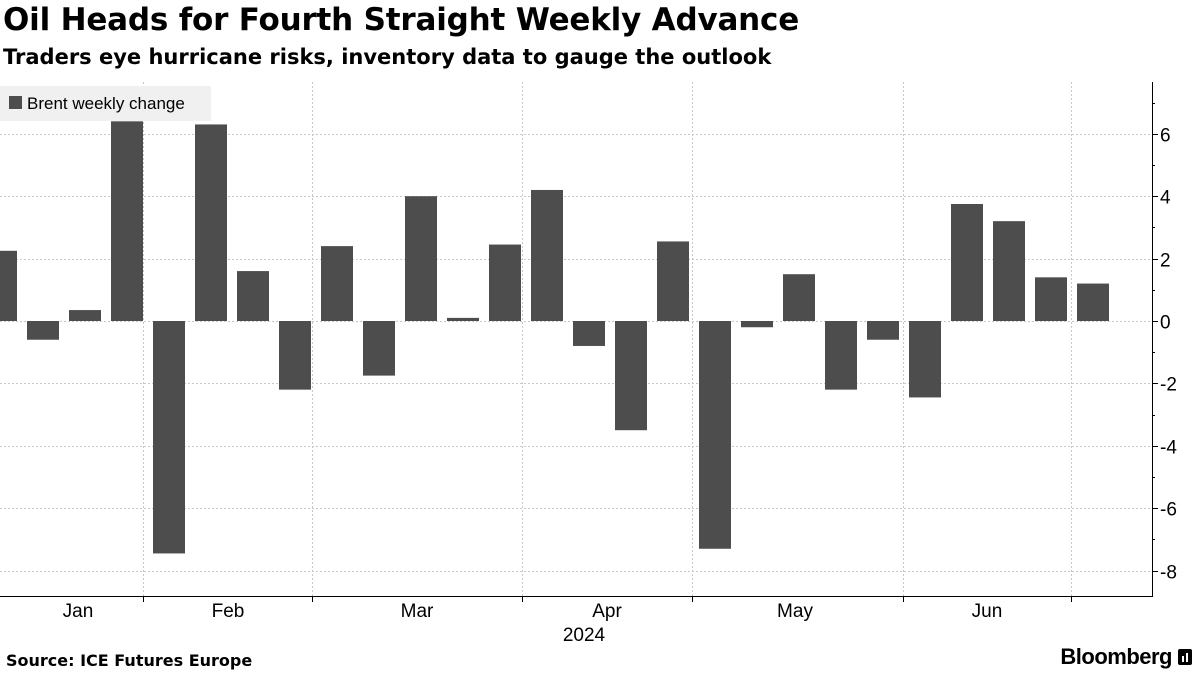 The image size is (1200, 675). Describe the element at coordinates (1165, 136) in the screenshot. I see `y-tick-label: 6` at that location.